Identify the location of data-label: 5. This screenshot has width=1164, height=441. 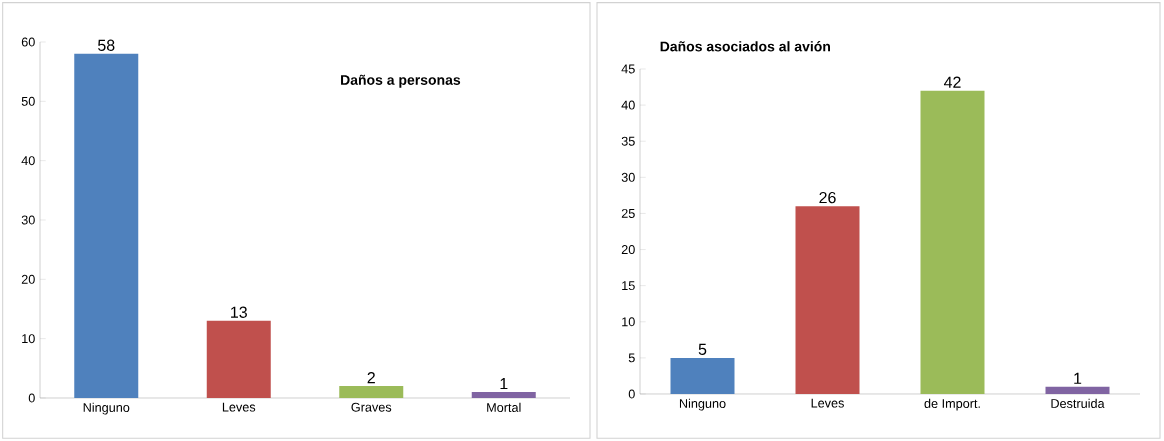
(702, 349).